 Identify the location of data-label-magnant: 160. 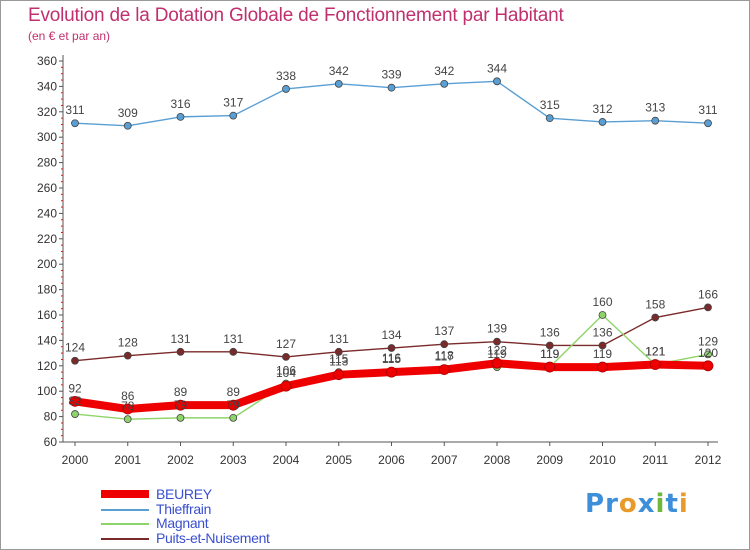
(602, 302).